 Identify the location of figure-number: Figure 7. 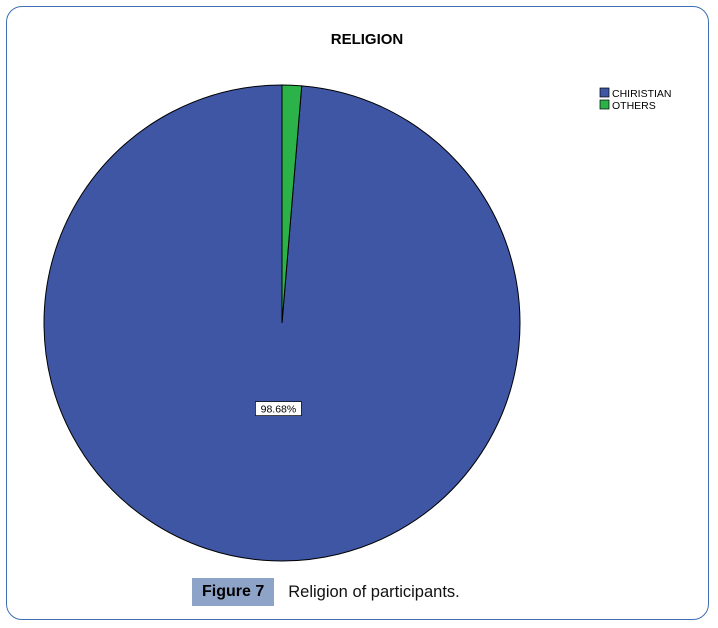
(233, 592).